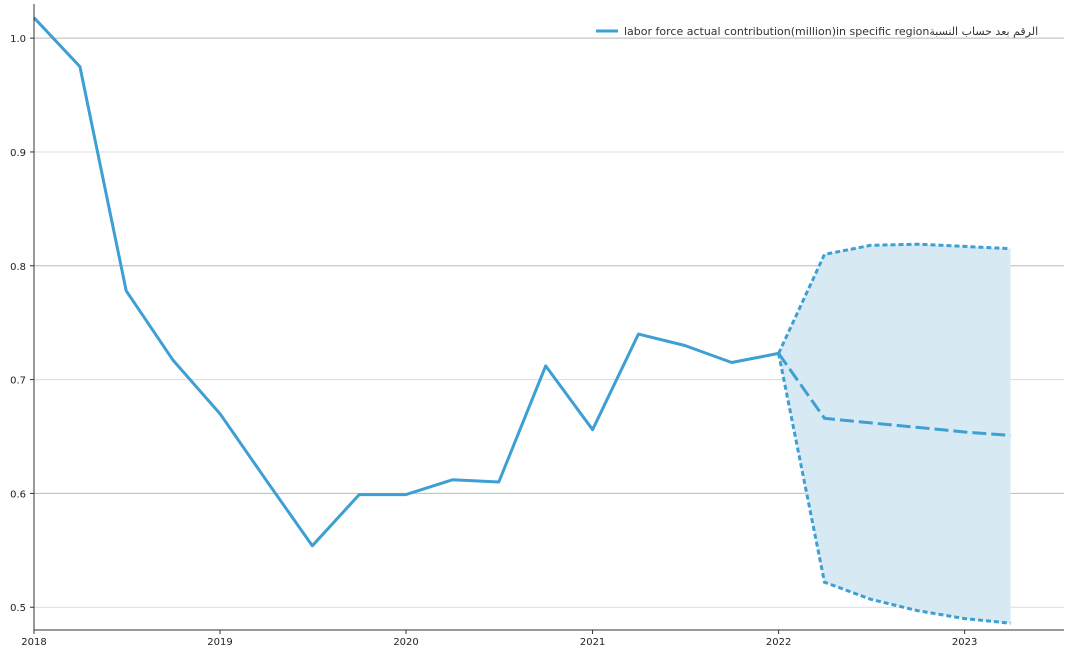 This screenshot has width=1066, height=650. Describe the element at coordinates (964, 642) in the screenshot. I see `x-tick-label: 2023` at that location.